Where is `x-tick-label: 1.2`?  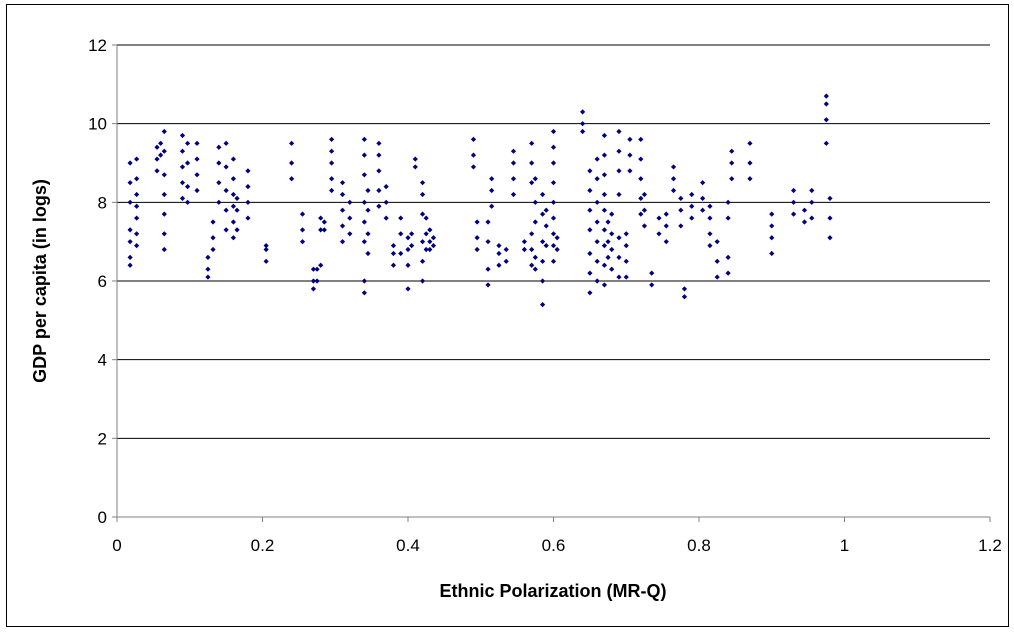 x-tick-label: 1.2 is located at coordinates (990, 545).